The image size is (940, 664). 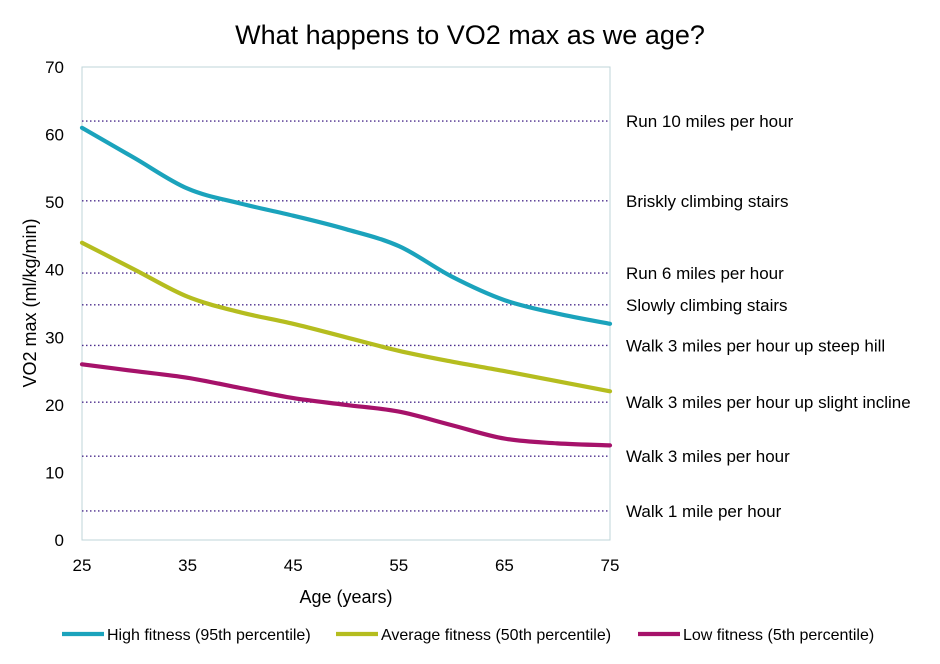 What do you see at coordinates (54, 337) in the screenshot?
I see `y-tick-label: 30` at bounding box center [54, 337].